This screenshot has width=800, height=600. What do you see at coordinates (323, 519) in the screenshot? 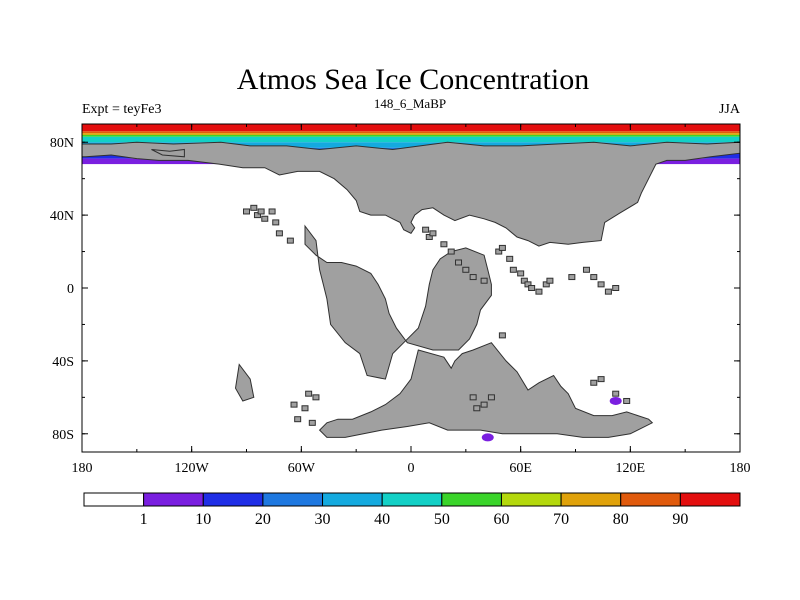
I see `colorbar-label-30: 30` at bounding box center [323, 519].